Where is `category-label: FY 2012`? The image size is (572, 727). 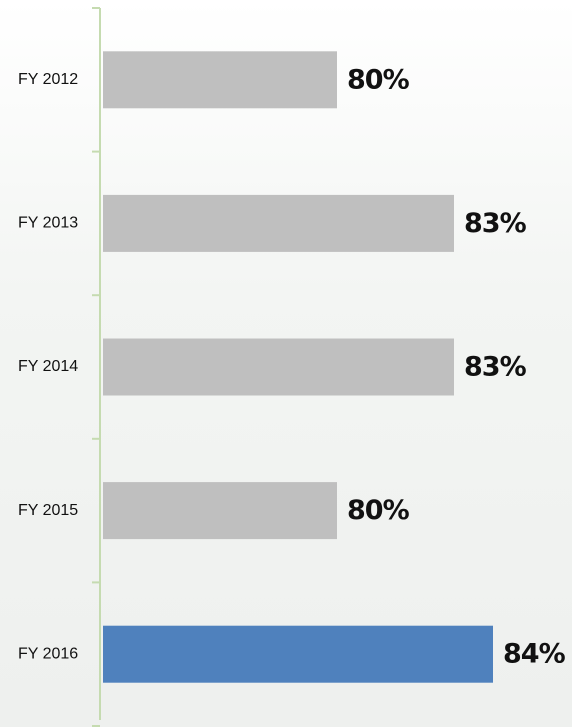
category-label: FY 2012 is located at coordinates (48, 79).